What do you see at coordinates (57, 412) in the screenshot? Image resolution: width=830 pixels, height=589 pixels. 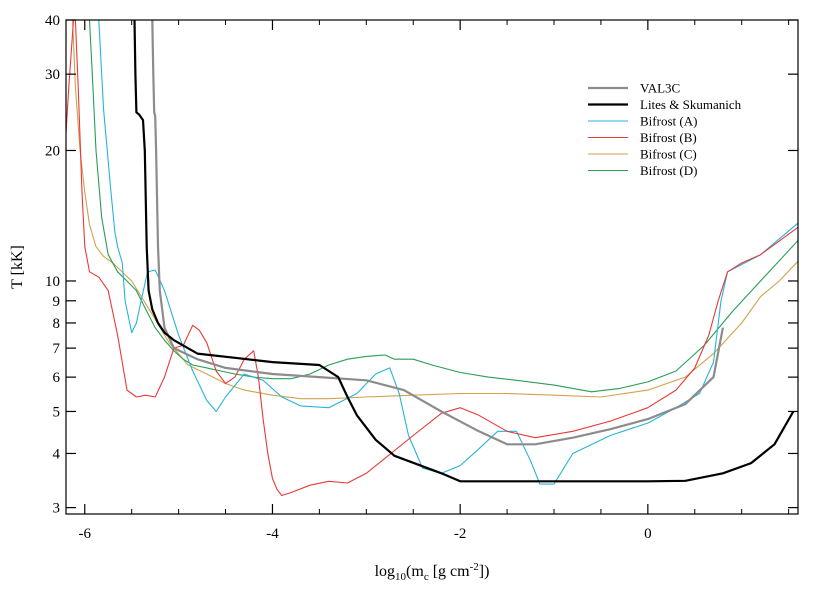 I see `y-tick-label: 5` at bounding box center [57, 412].